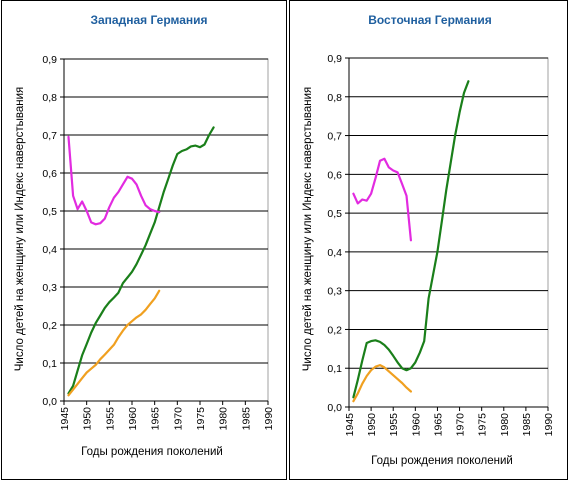  I want to click on chart-title: Восточная Германия, so click(430, 20).